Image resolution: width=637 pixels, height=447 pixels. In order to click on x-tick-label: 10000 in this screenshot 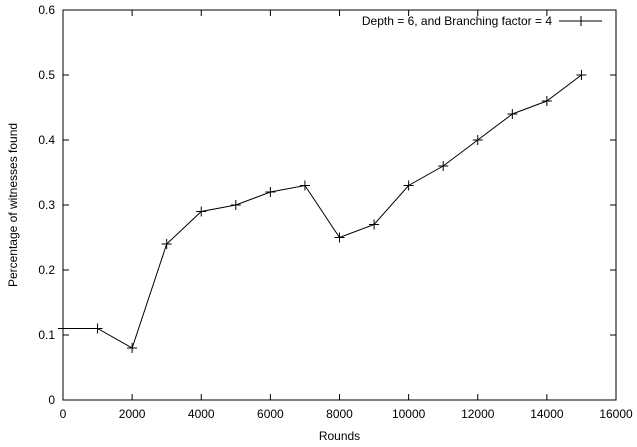, I will do `click(409, 414)`.